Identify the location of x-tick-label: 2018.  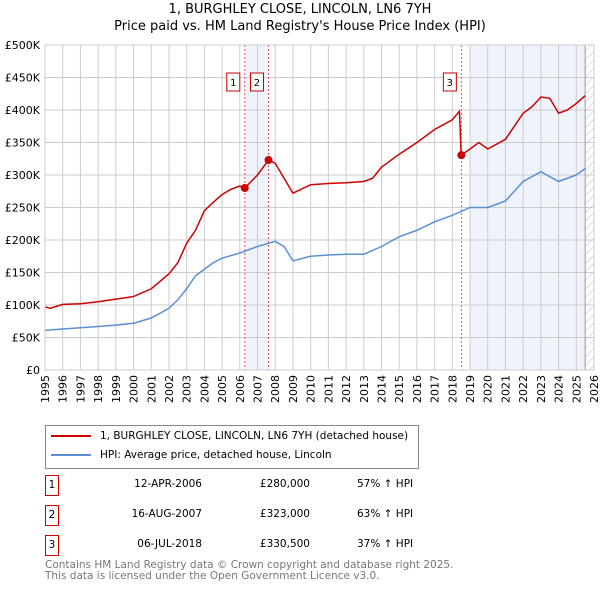
(452, 389).